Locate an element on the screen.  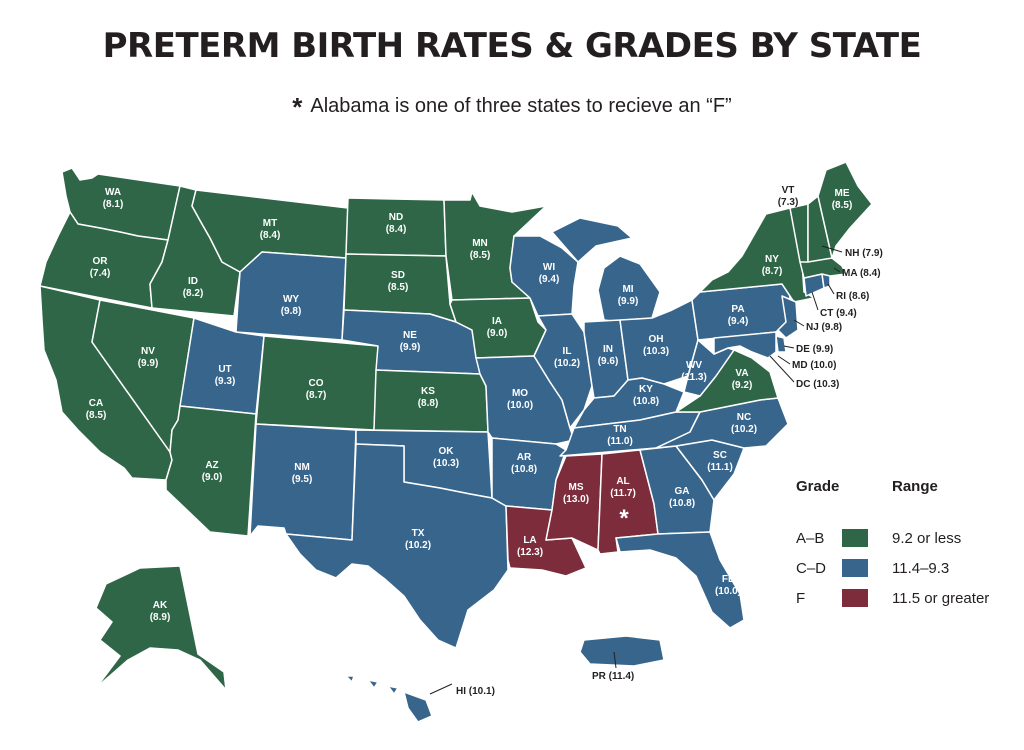
label-IN-rate: (9.6) is located at coordinates (608, 361).